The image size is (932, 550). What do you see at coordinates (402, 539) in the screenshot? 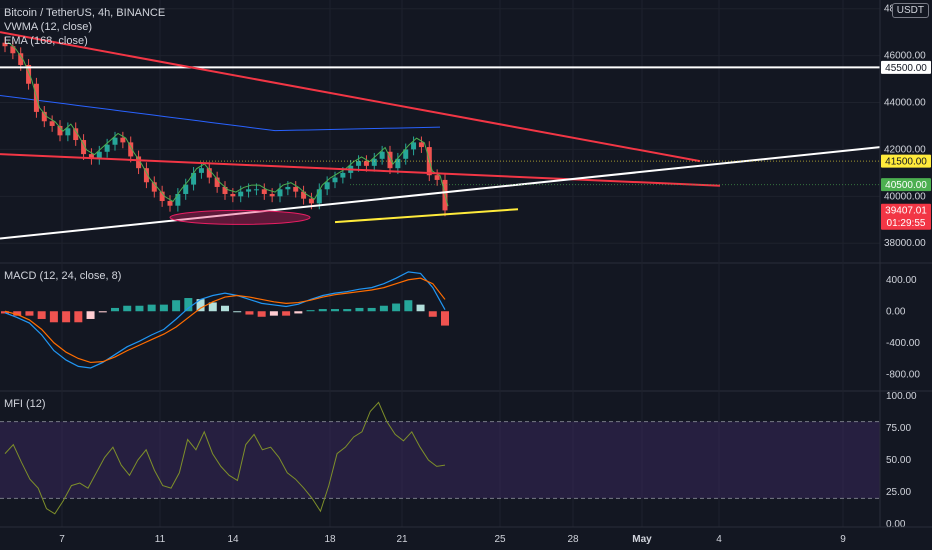
I see `x-tick-label: 21` at bounding box center [402, 539].